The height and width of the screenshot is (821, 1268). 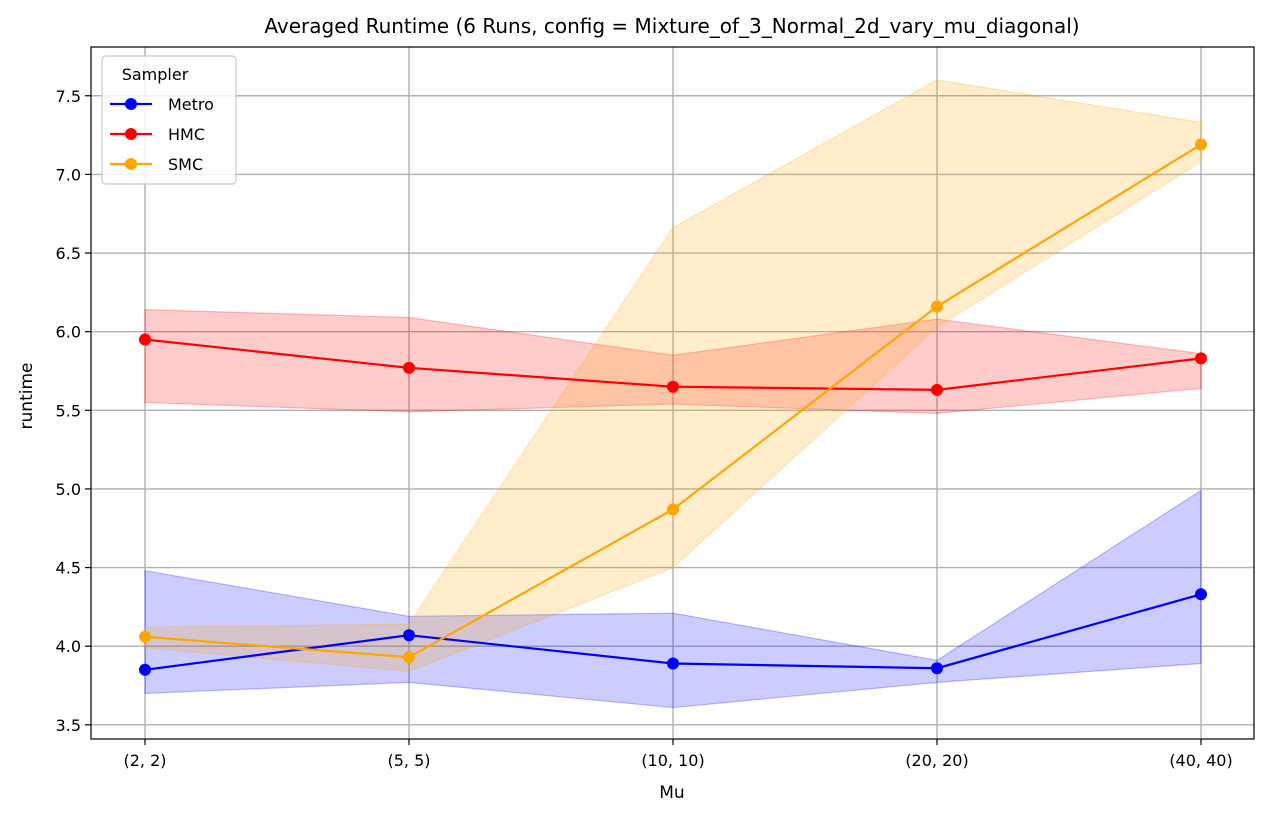 What do you see at coordinates (68, 725) in the screenshot?
I see `y-tick-label: 3.5` at bounding box center [68, 725].